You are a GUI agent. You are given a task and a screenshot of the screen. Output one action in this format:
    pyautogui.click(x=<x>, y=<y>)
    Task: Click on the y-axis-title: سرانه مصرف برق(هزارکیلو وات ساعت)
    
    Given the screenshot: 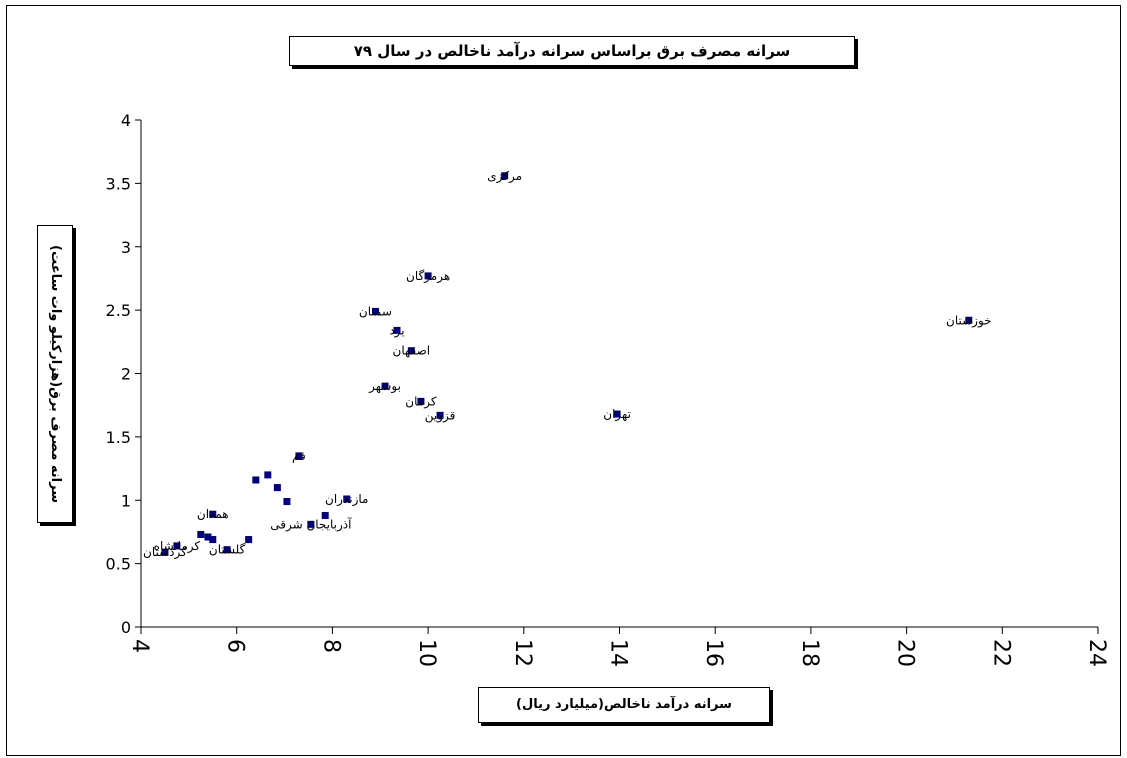 What is the action you would take?
    pyautogui.click(x=55, y=374)
    